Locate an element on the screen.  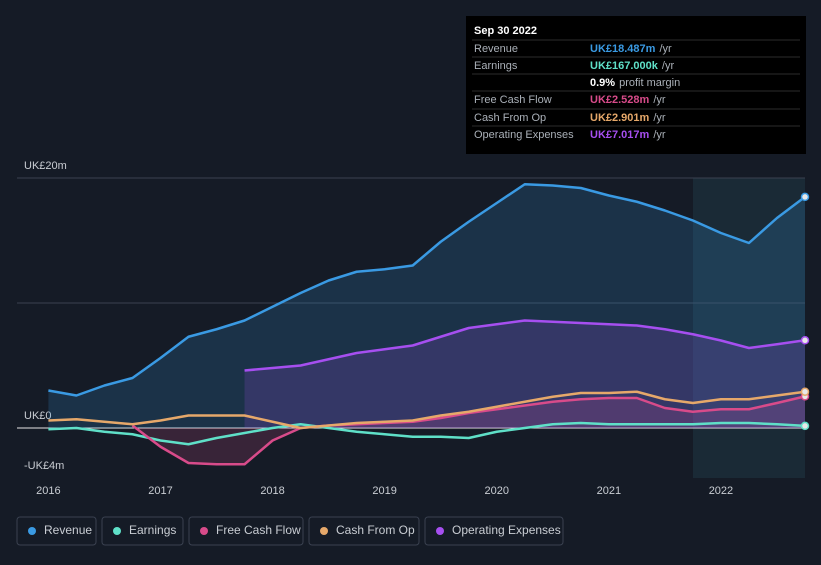
x-tick-label: 2021 is located at coordinates (609, 491).